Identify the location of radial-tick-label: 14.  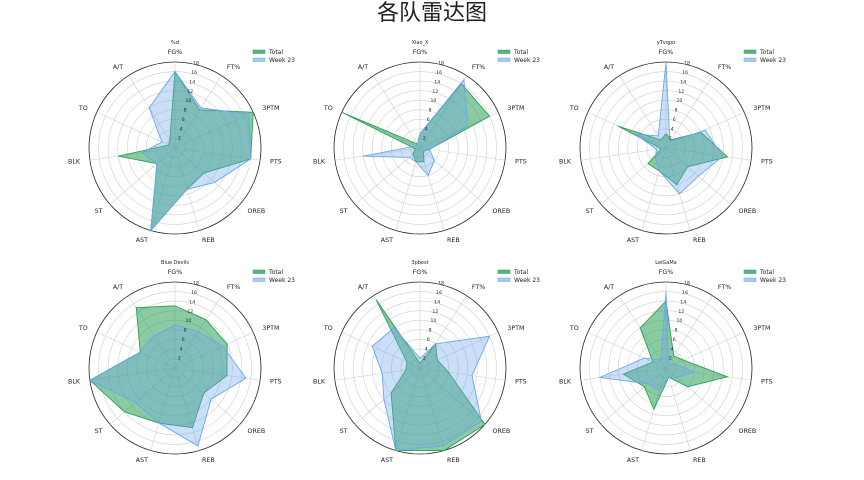
(683, 82).